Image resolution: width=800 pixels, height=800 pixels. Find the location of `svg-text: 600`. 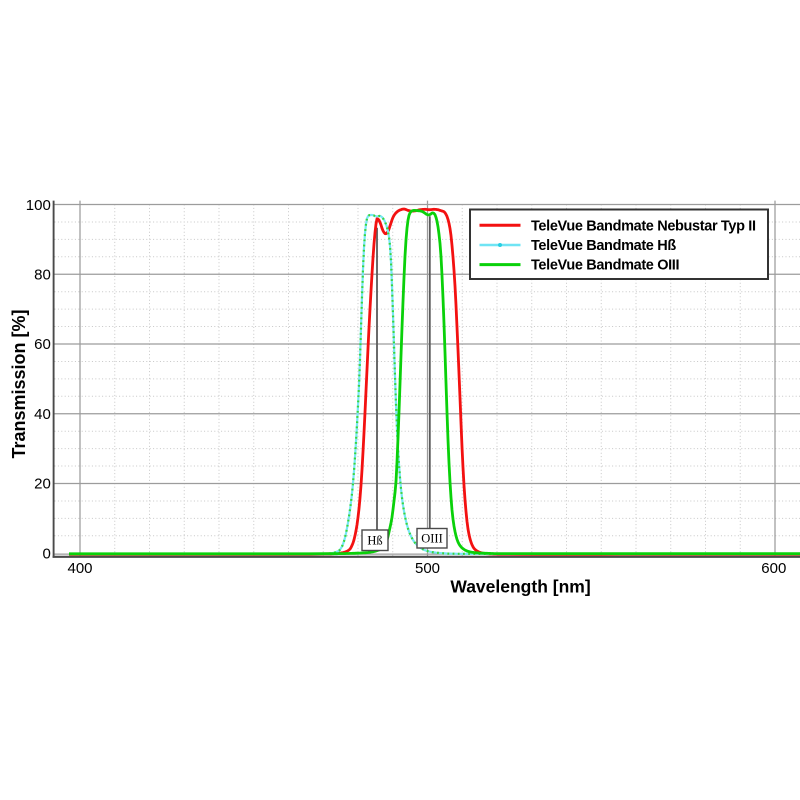

svg-text: 600 is located at coordinates (773, 568).